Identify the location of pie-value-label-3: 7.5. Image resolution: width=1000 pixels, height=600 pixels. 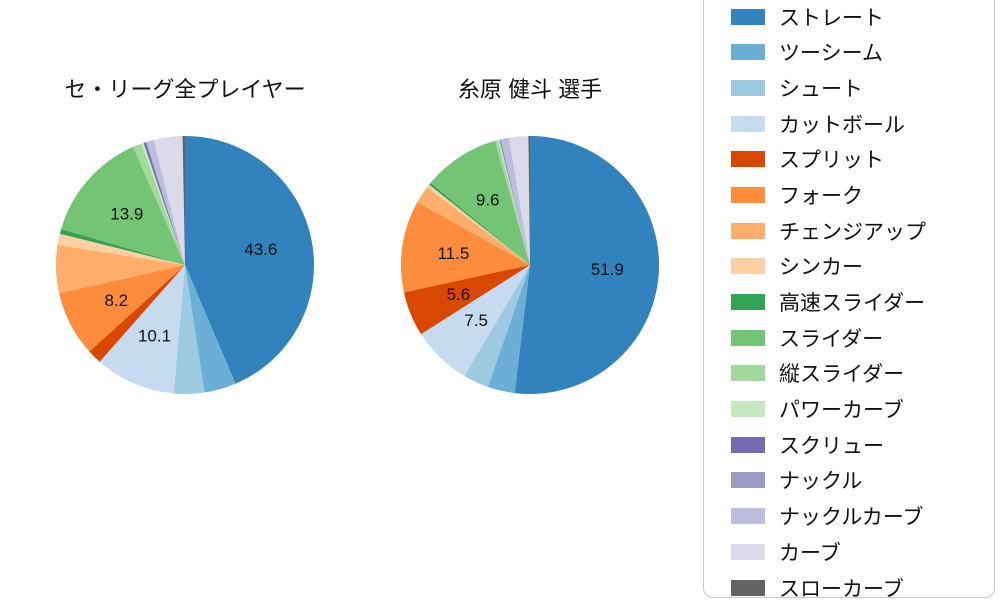
(476, 320).